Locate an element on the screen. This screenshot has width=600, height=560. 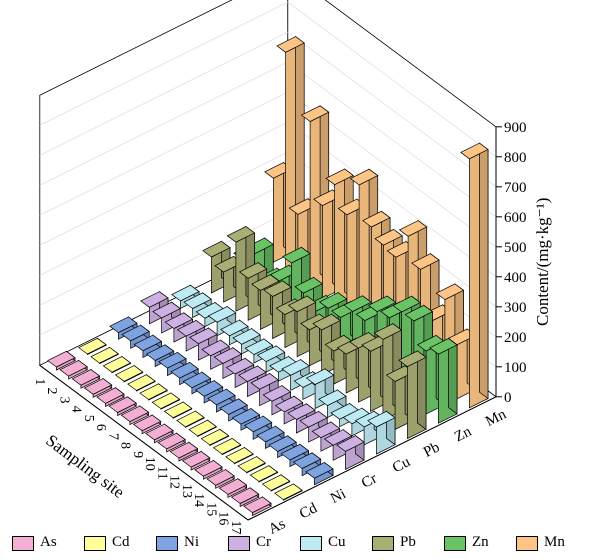
series-tick-label-cr: Cr is located at coordinates (369, 481).